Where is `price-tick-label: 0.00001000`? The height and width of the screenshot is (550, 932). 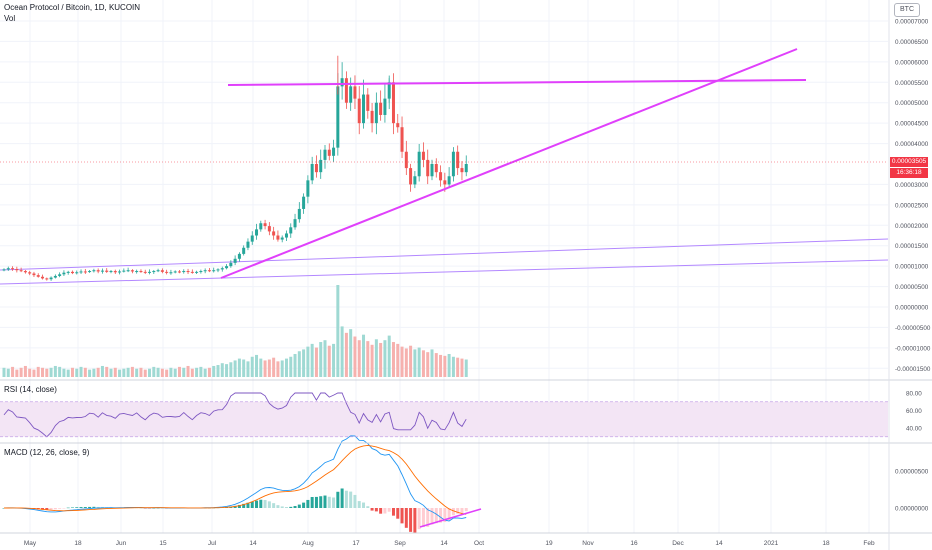 price-tick-label: 0.00001000 is located at coordinates (912, 267).